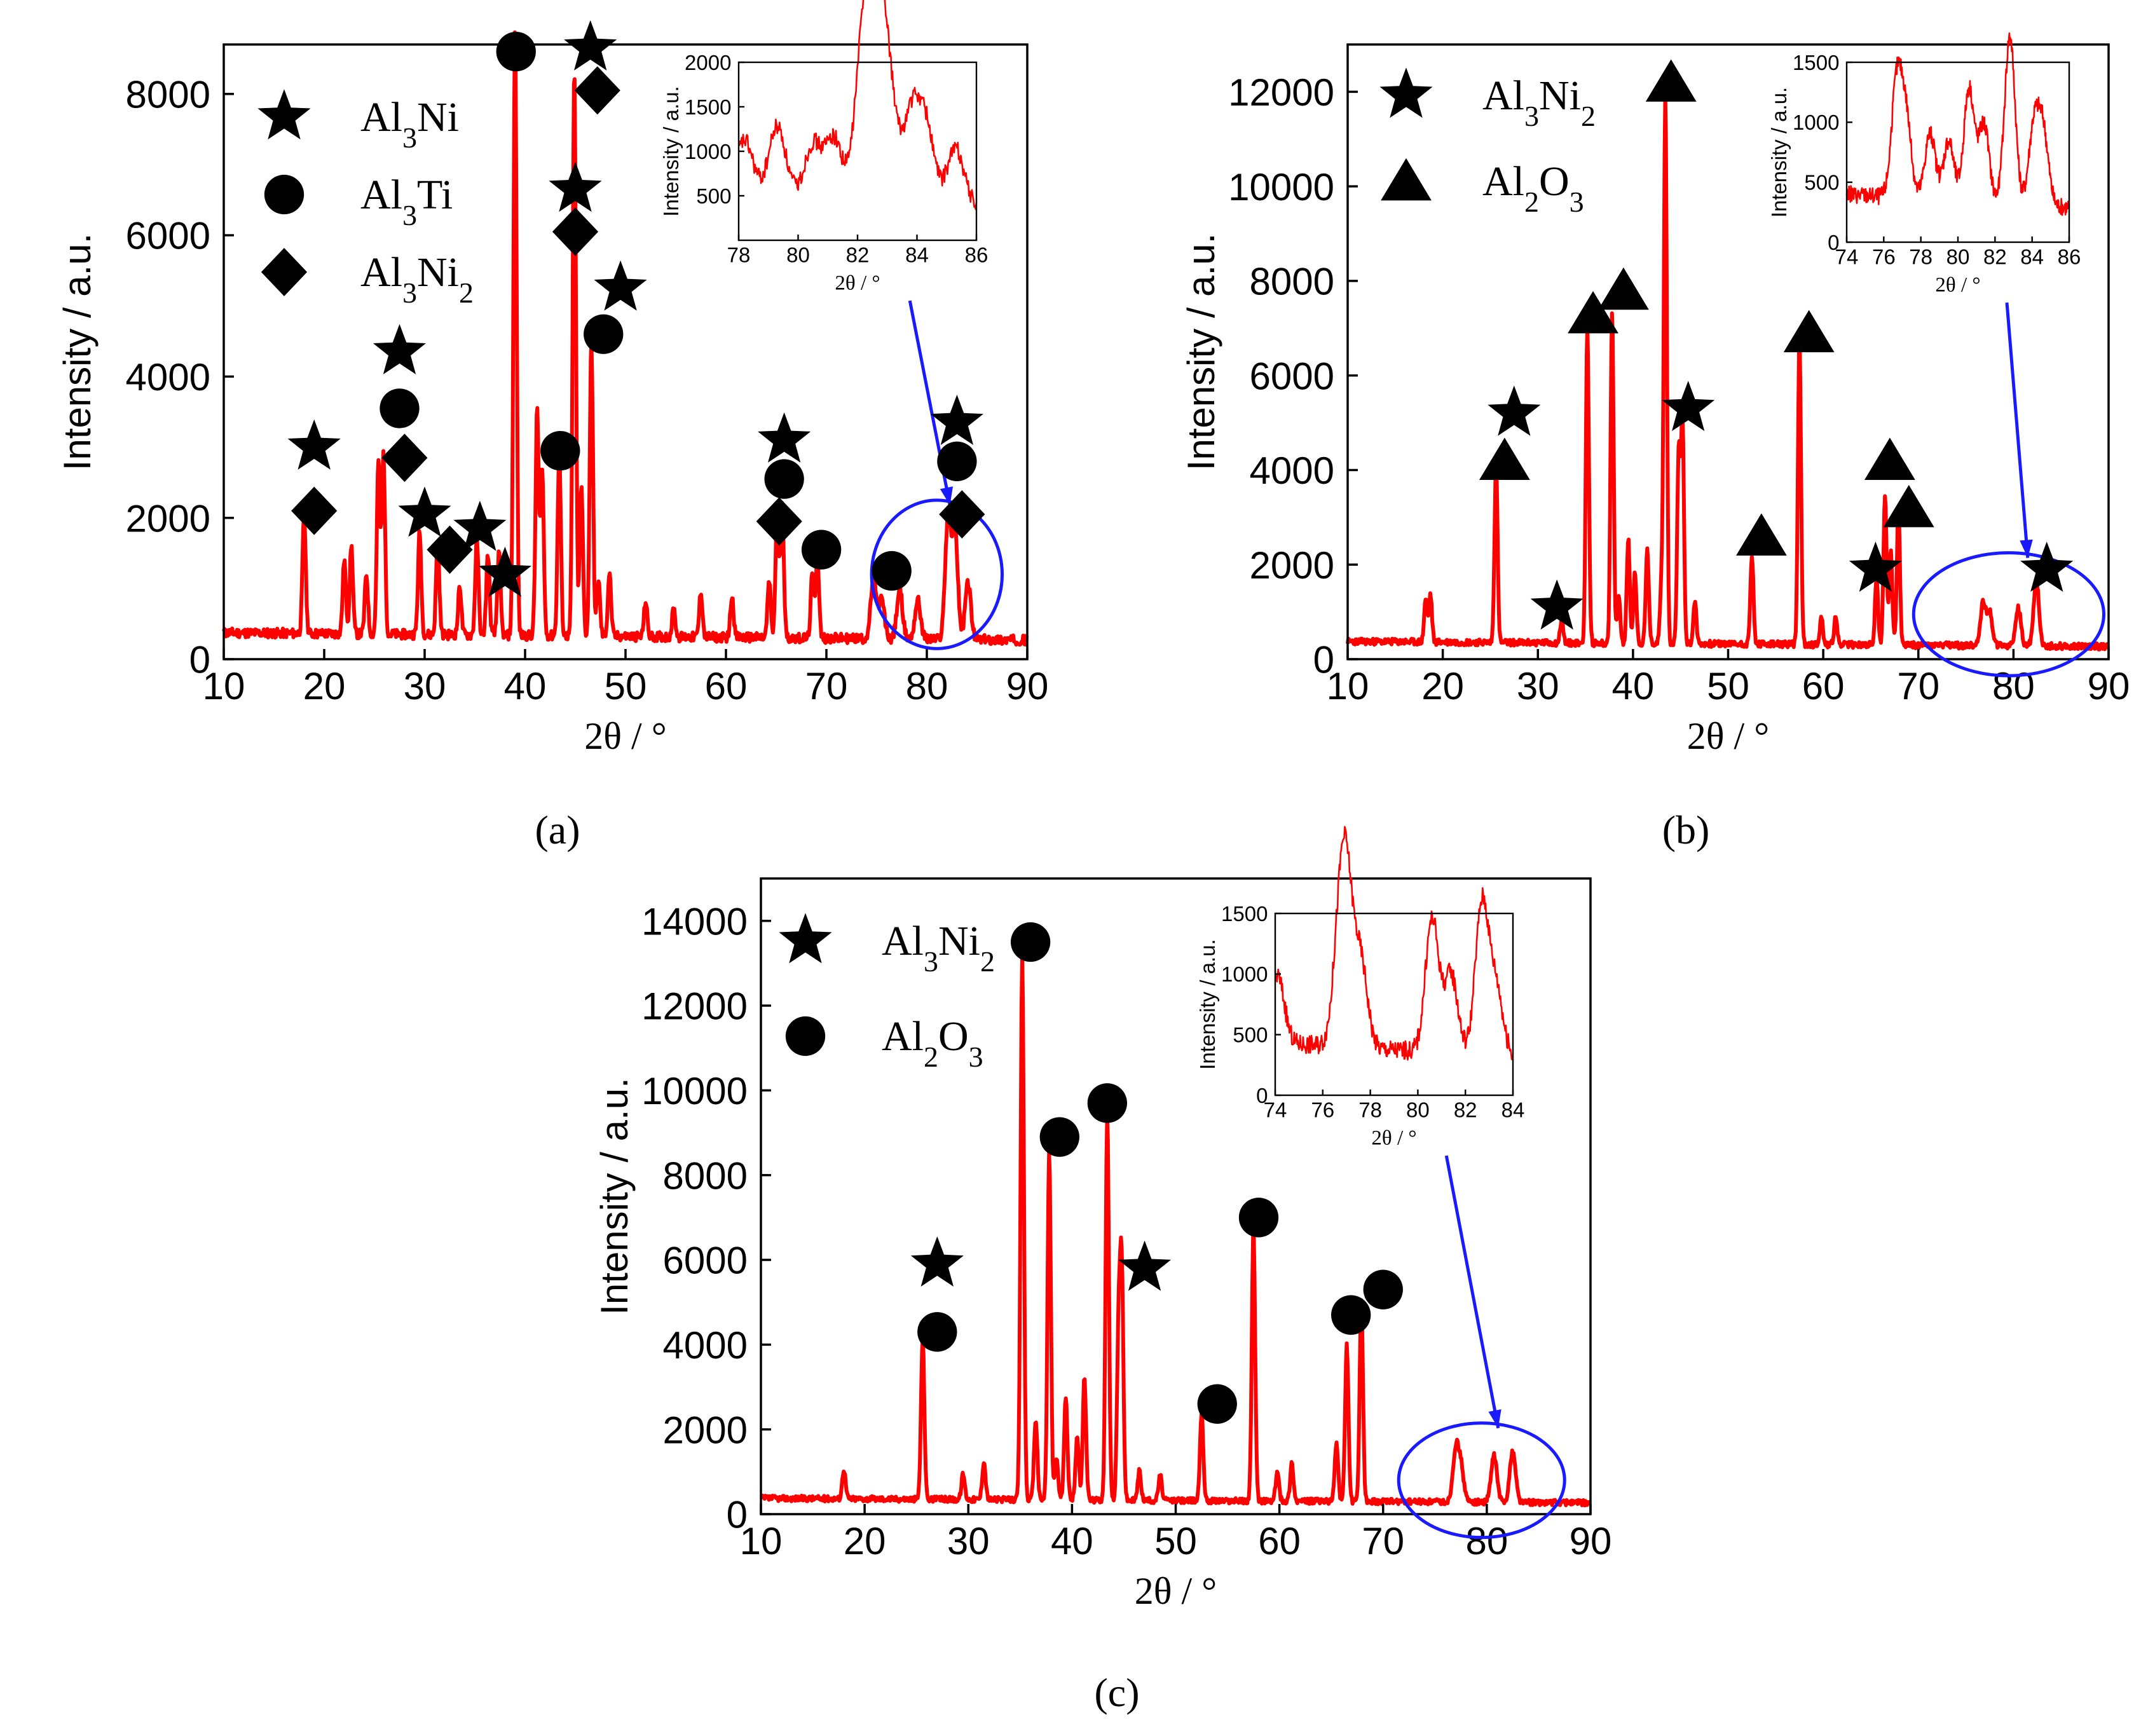 This screenshot has height=1736, width=2148. I want to click on panel-b-y-tick-label: 0, so click(1323, 660).